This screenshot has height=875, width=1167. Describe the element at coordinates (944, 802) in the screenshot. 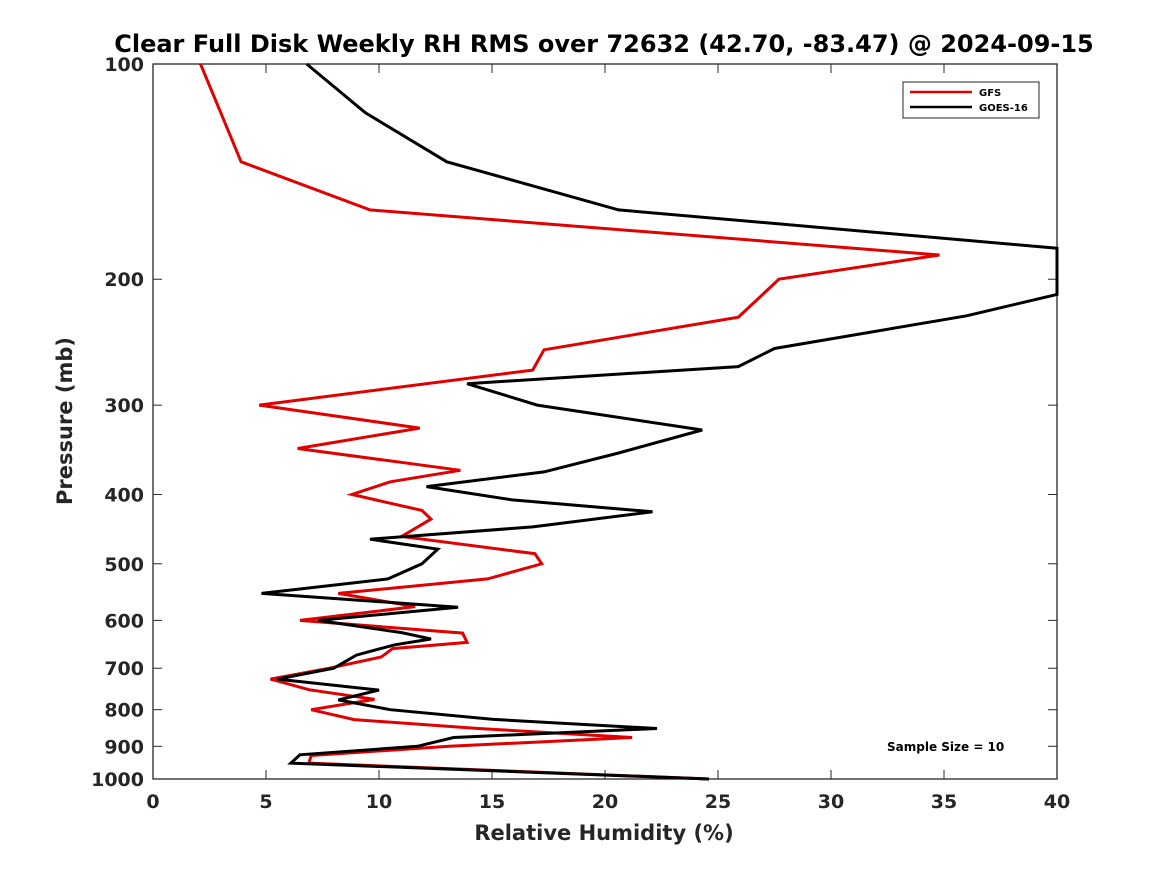

I see `x-tick-label-35: 35` at that location.